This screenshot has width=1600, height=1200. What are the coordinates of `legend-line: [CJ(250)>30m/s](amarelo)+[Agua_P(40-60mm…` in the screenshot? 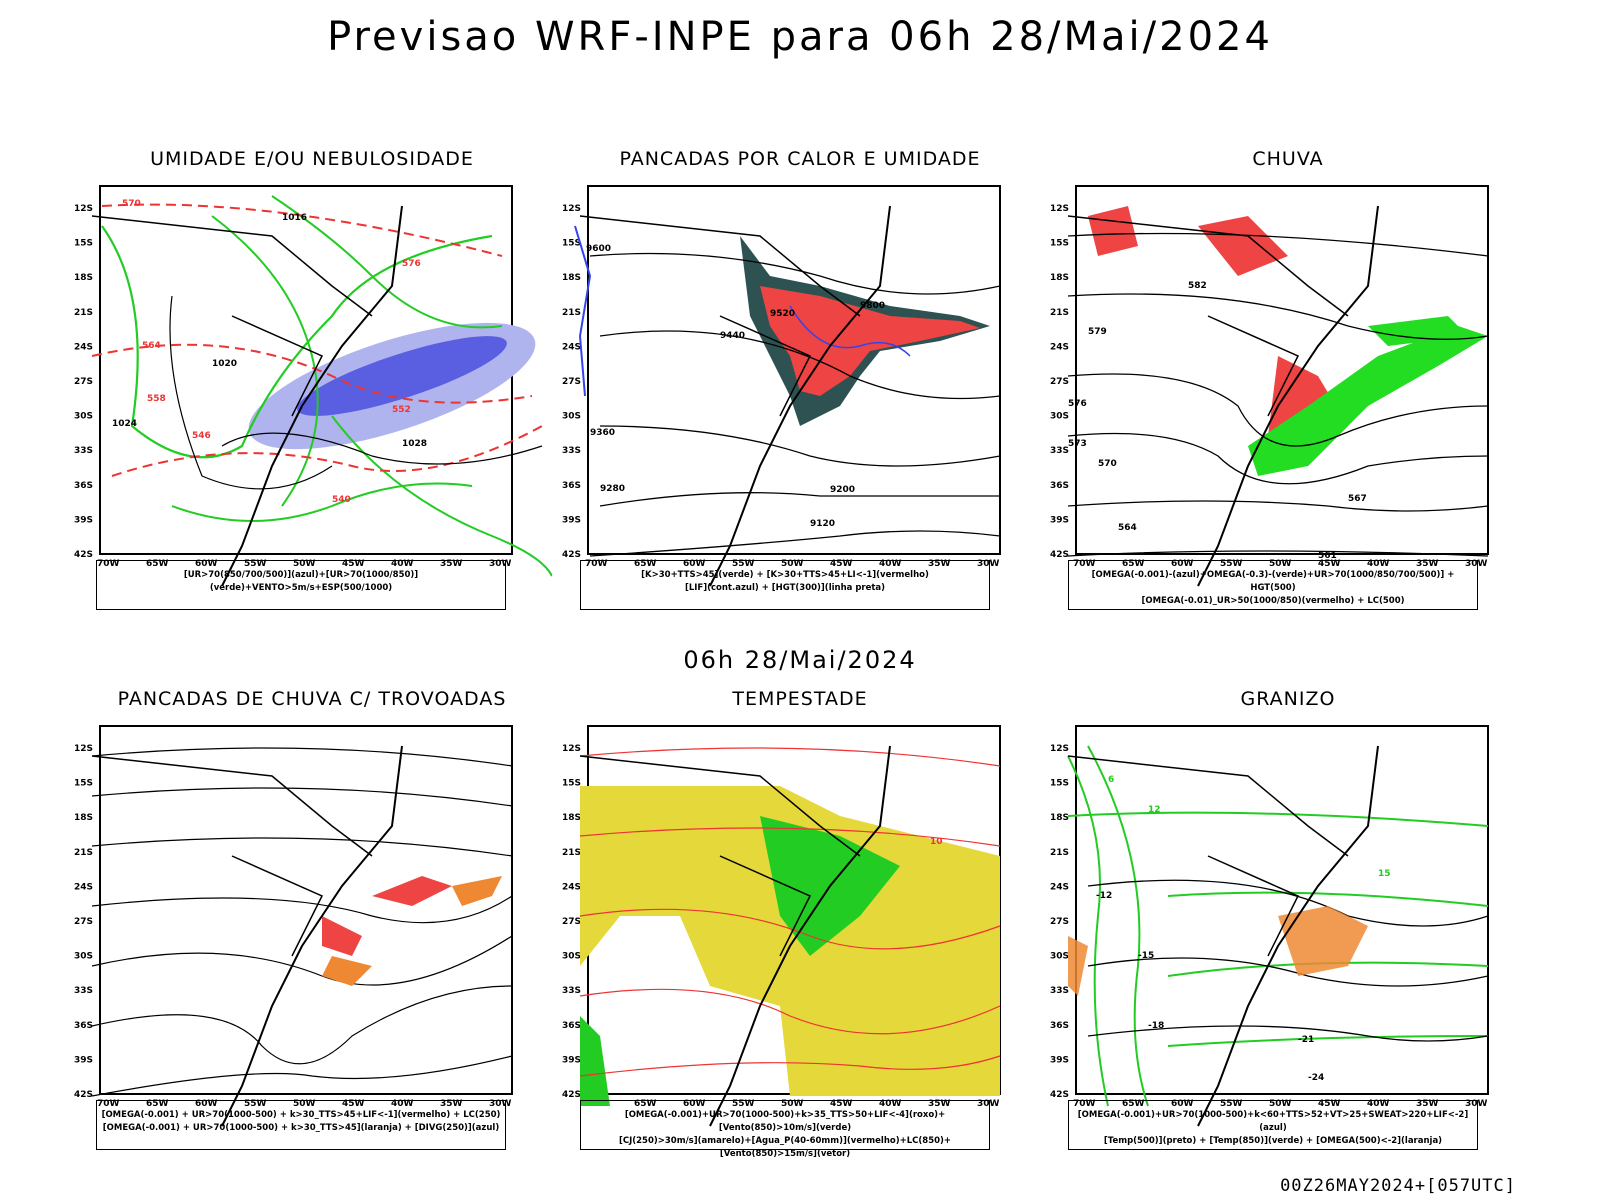 It's located at (785, 1147).